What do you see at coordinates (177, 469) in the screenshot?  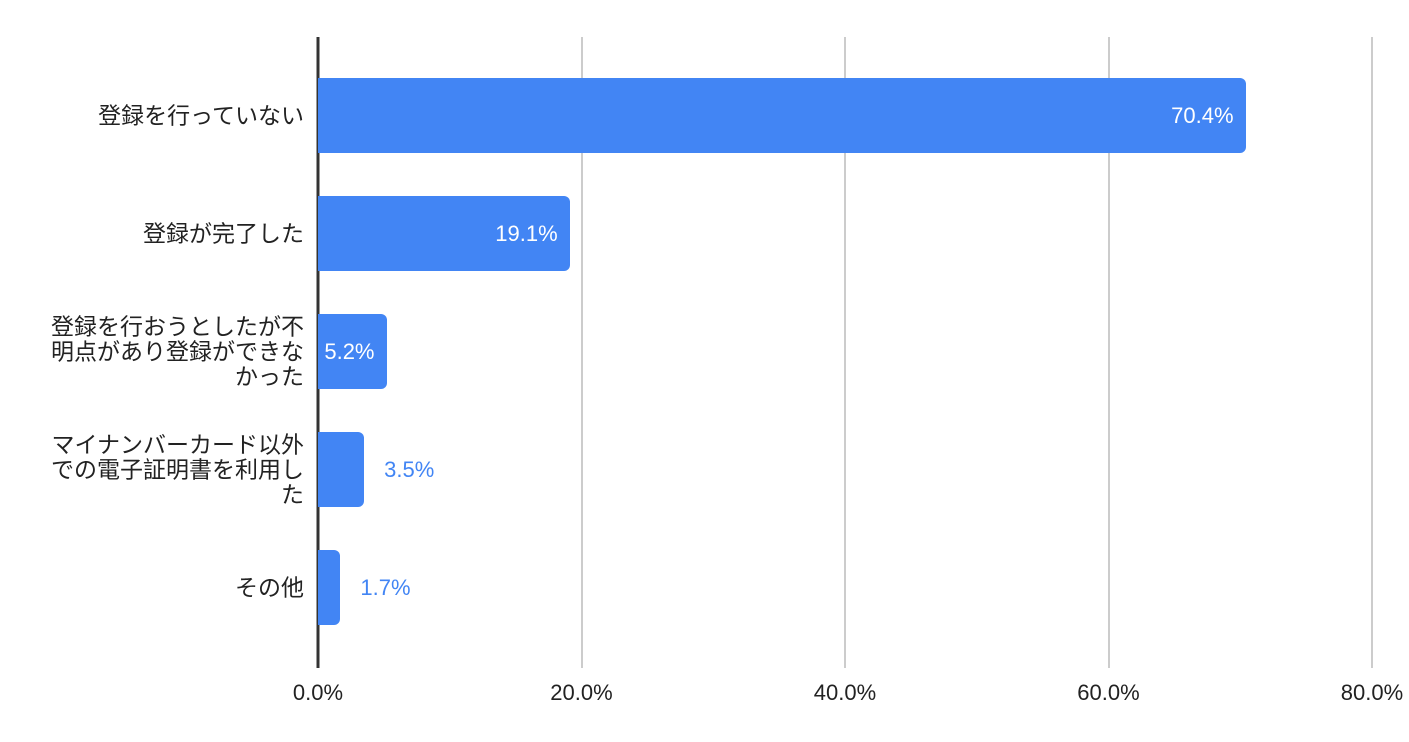 I see `category-label: マイナンバーカード以外での電子証明書を利用した` at bounding box center [177, 469].